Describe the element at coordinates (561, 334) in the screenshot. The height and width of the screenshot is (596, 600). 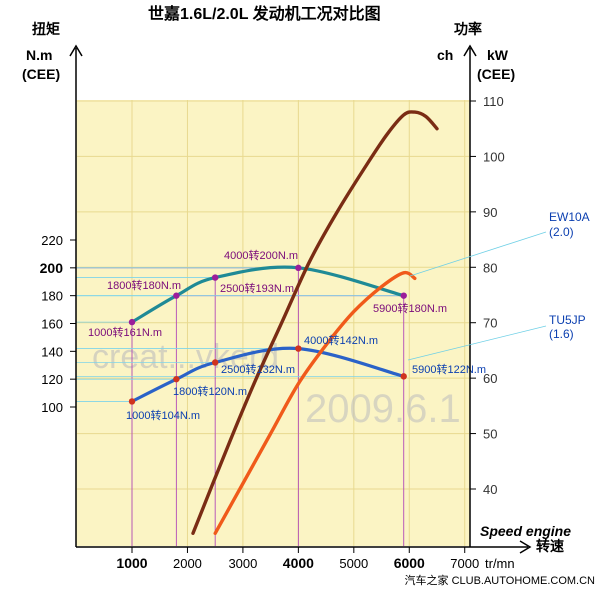
I see `legend-tu5jp-sub: (1.6)` at that location.